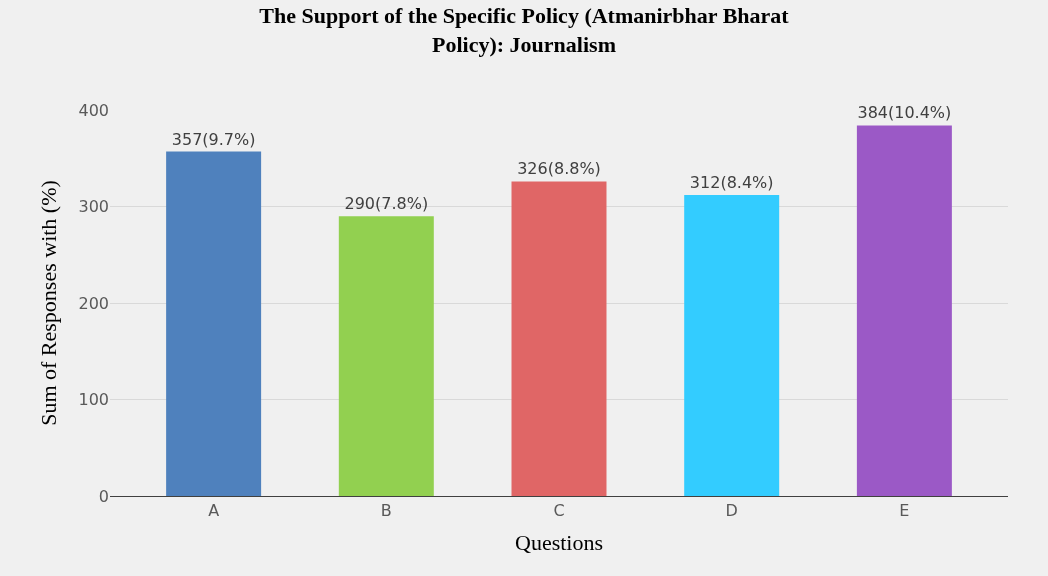  Describe the element at coordinates (559, 543) in the screenshot. I see `x-axis-title: Questions` at that location.